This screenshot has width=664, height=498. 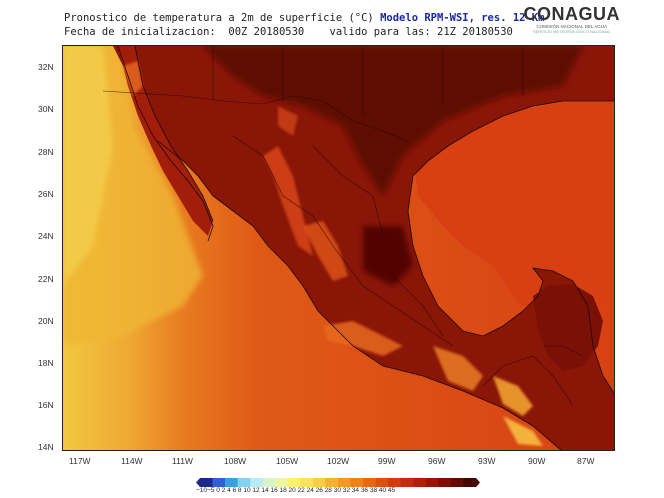 I want to click on lon-label-108w: 108W, so click(x=235, y=461).